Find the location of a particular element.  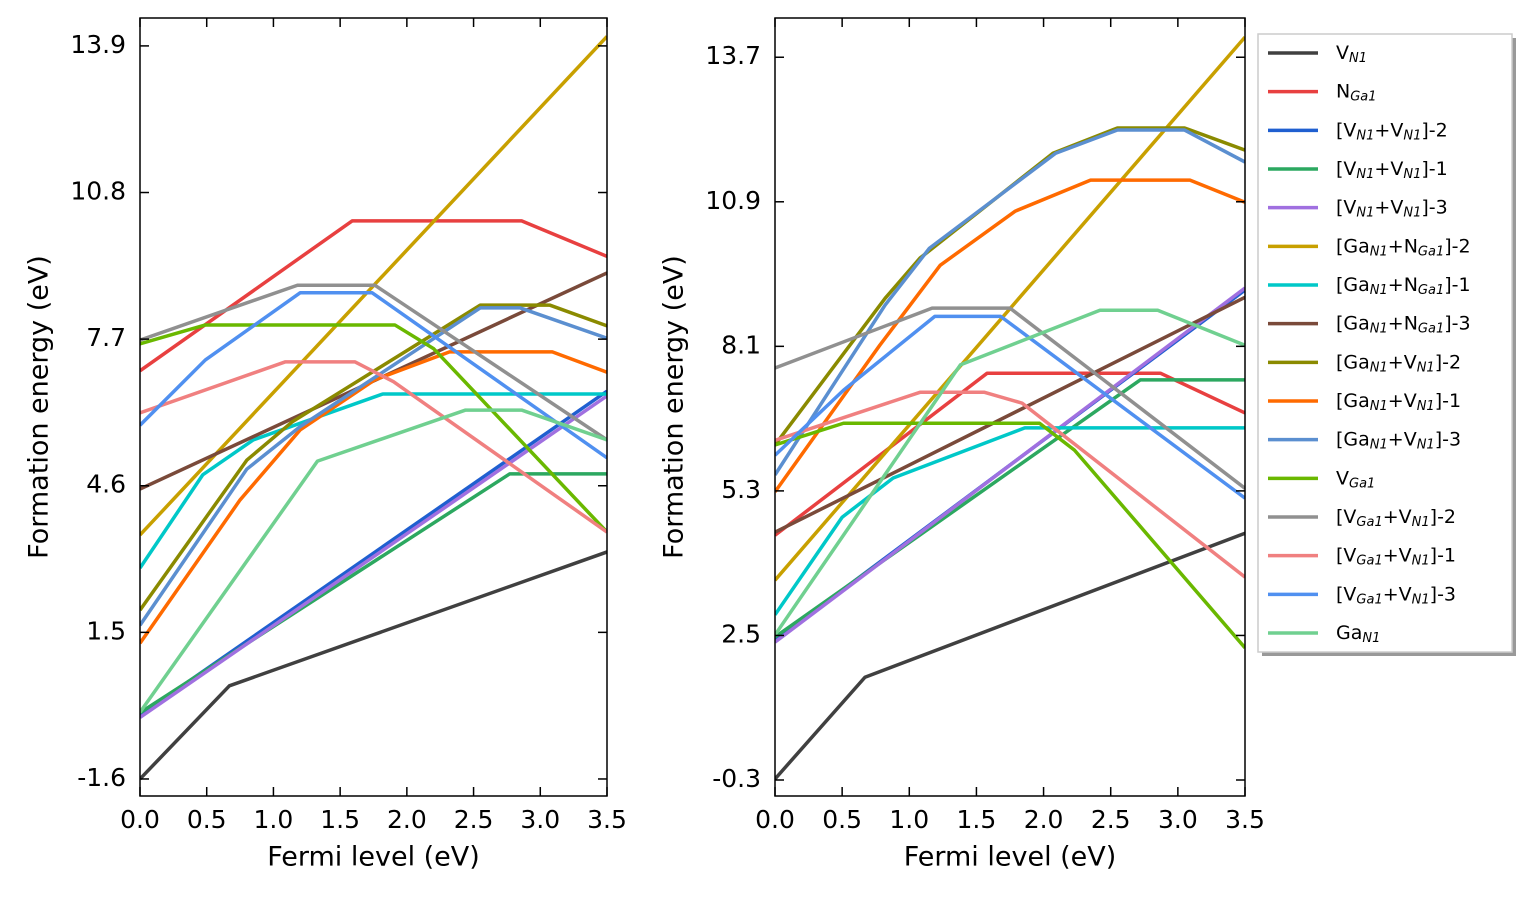

y-tick-label: 5.3 is located at coordinates (741, 489).